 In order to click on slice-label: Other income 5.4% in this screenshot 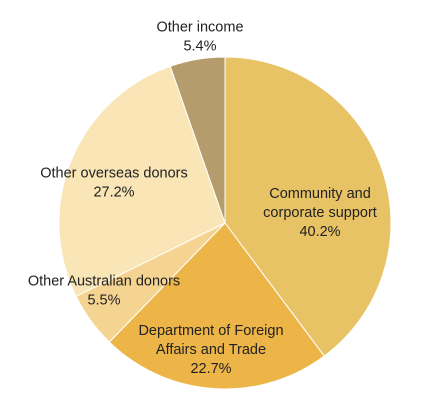, I will do `click(199, 37)`.